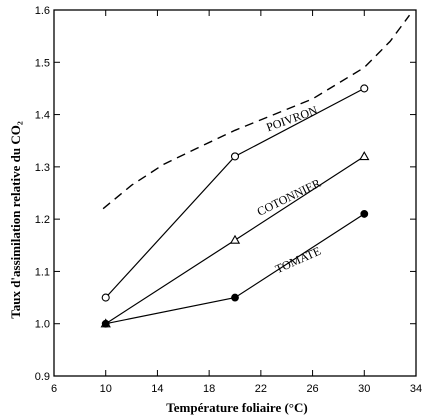  I want to click on y-tick-label: 1.1, so click(42, 272).